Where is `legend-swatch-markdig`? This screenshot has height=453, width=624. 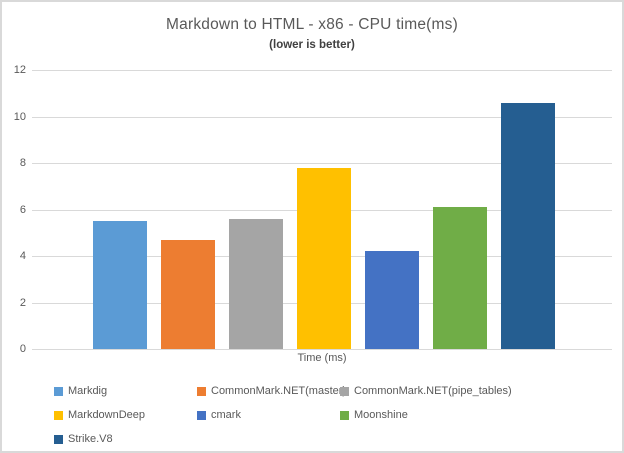
legend-swatch-markdig is located at coordinates (58, 391).